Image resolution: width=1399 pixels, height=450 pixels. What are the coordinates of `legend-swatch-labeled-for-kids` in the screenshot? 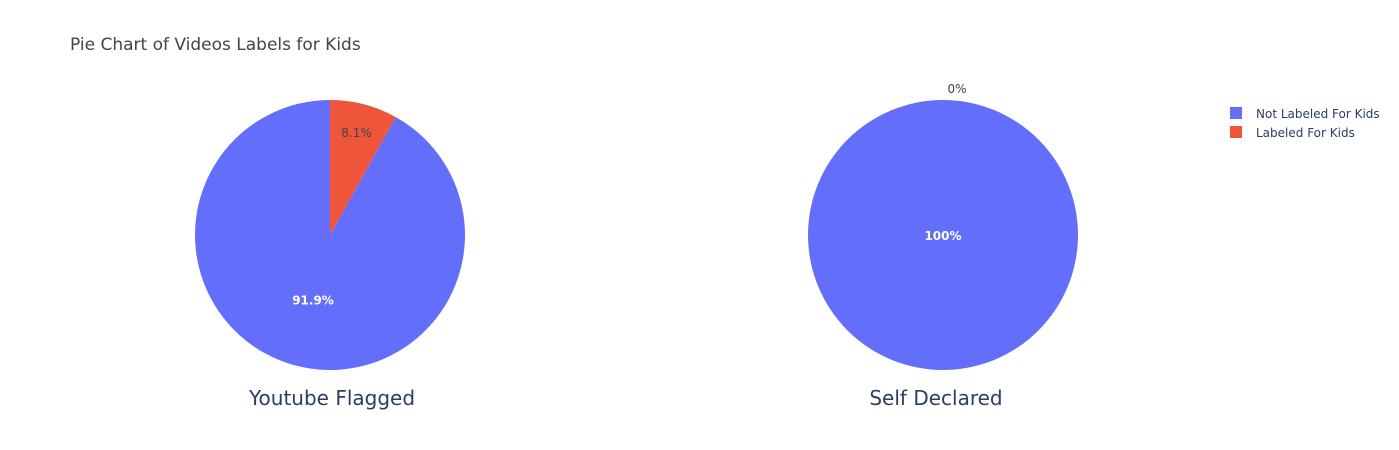 It's located at (1236, 132).